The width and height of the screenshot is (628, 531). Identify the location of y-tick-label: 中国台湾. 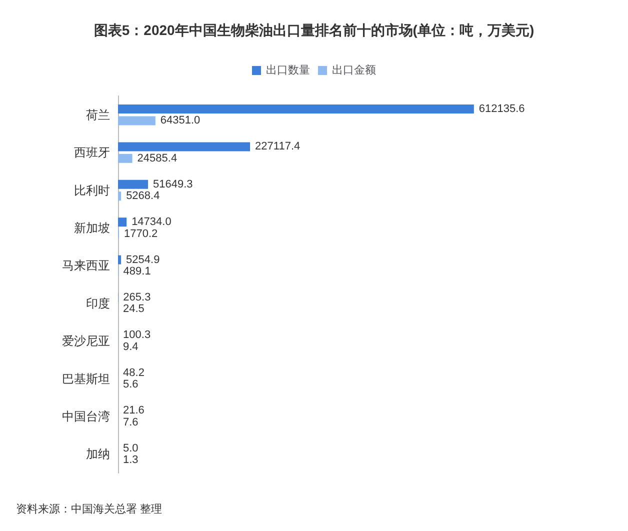
(86, 416).